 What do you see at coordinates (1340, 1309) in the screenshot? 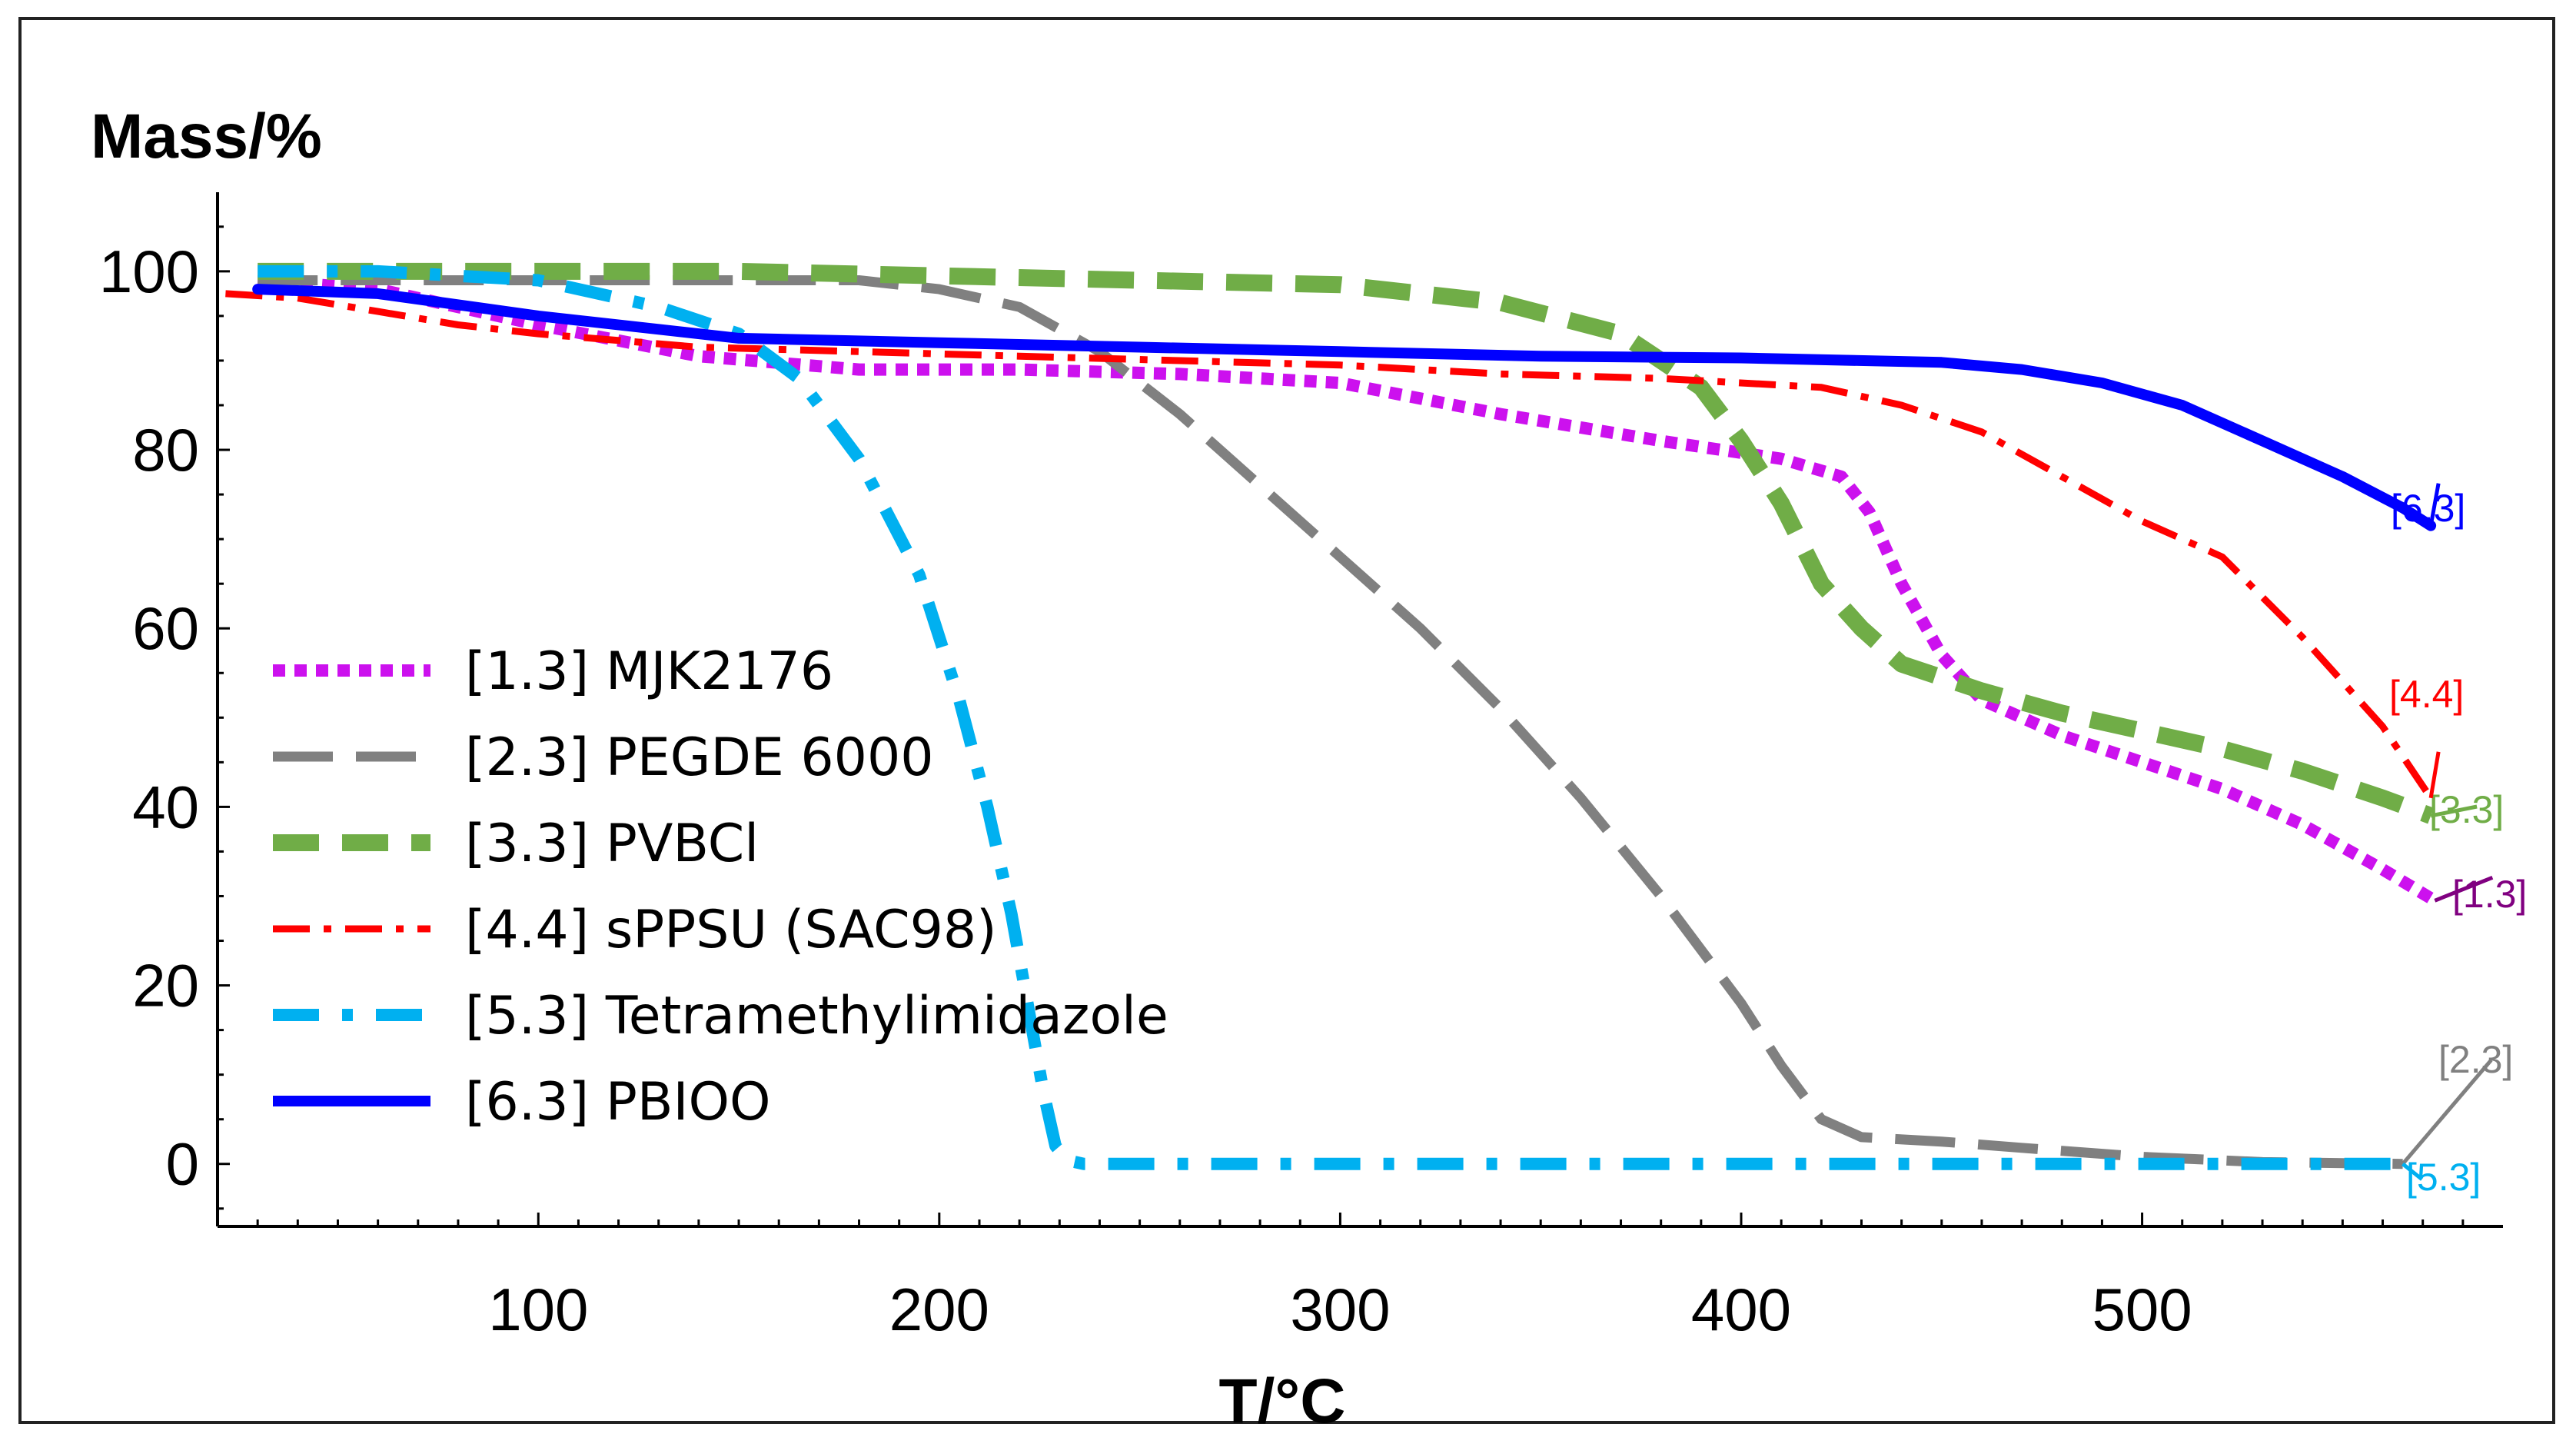
I see `x-tick-label: 300` at bounding box center [1340, 1309].